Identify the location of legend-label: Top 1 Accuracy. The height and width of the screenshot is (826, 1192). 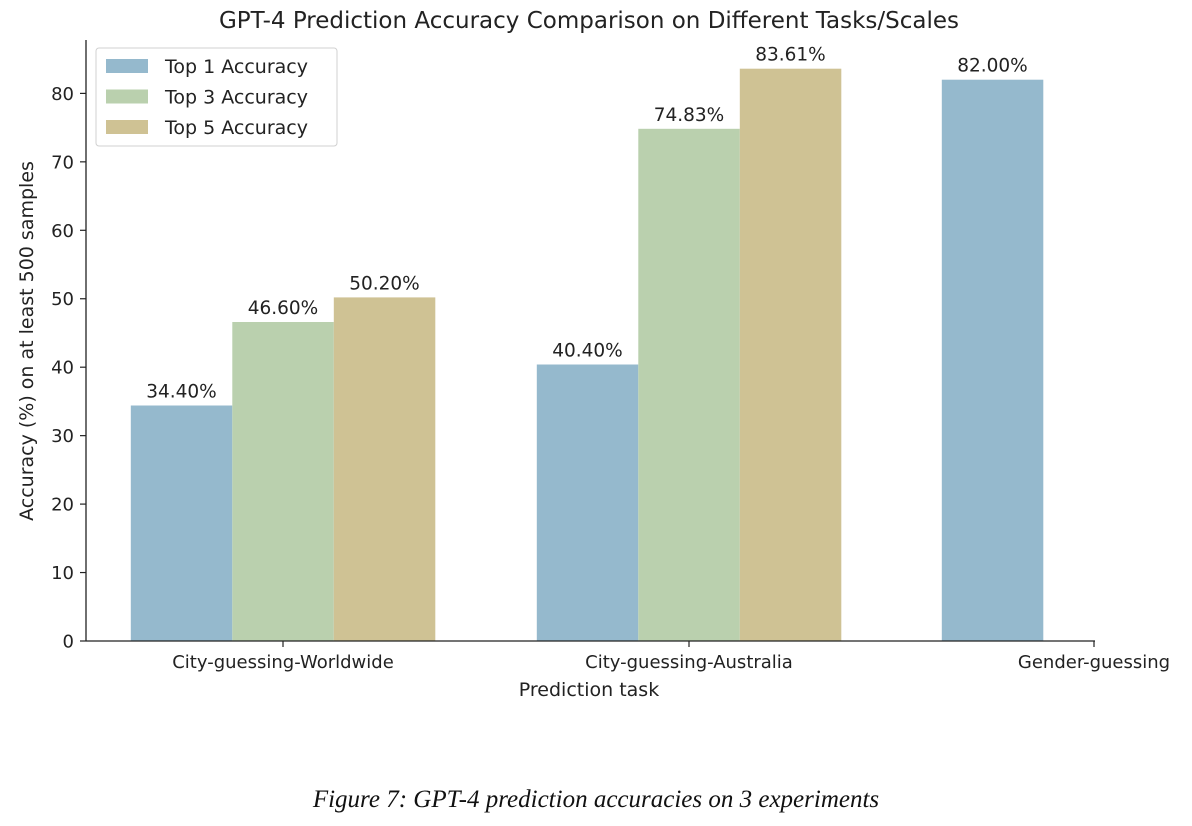
(236, 67).